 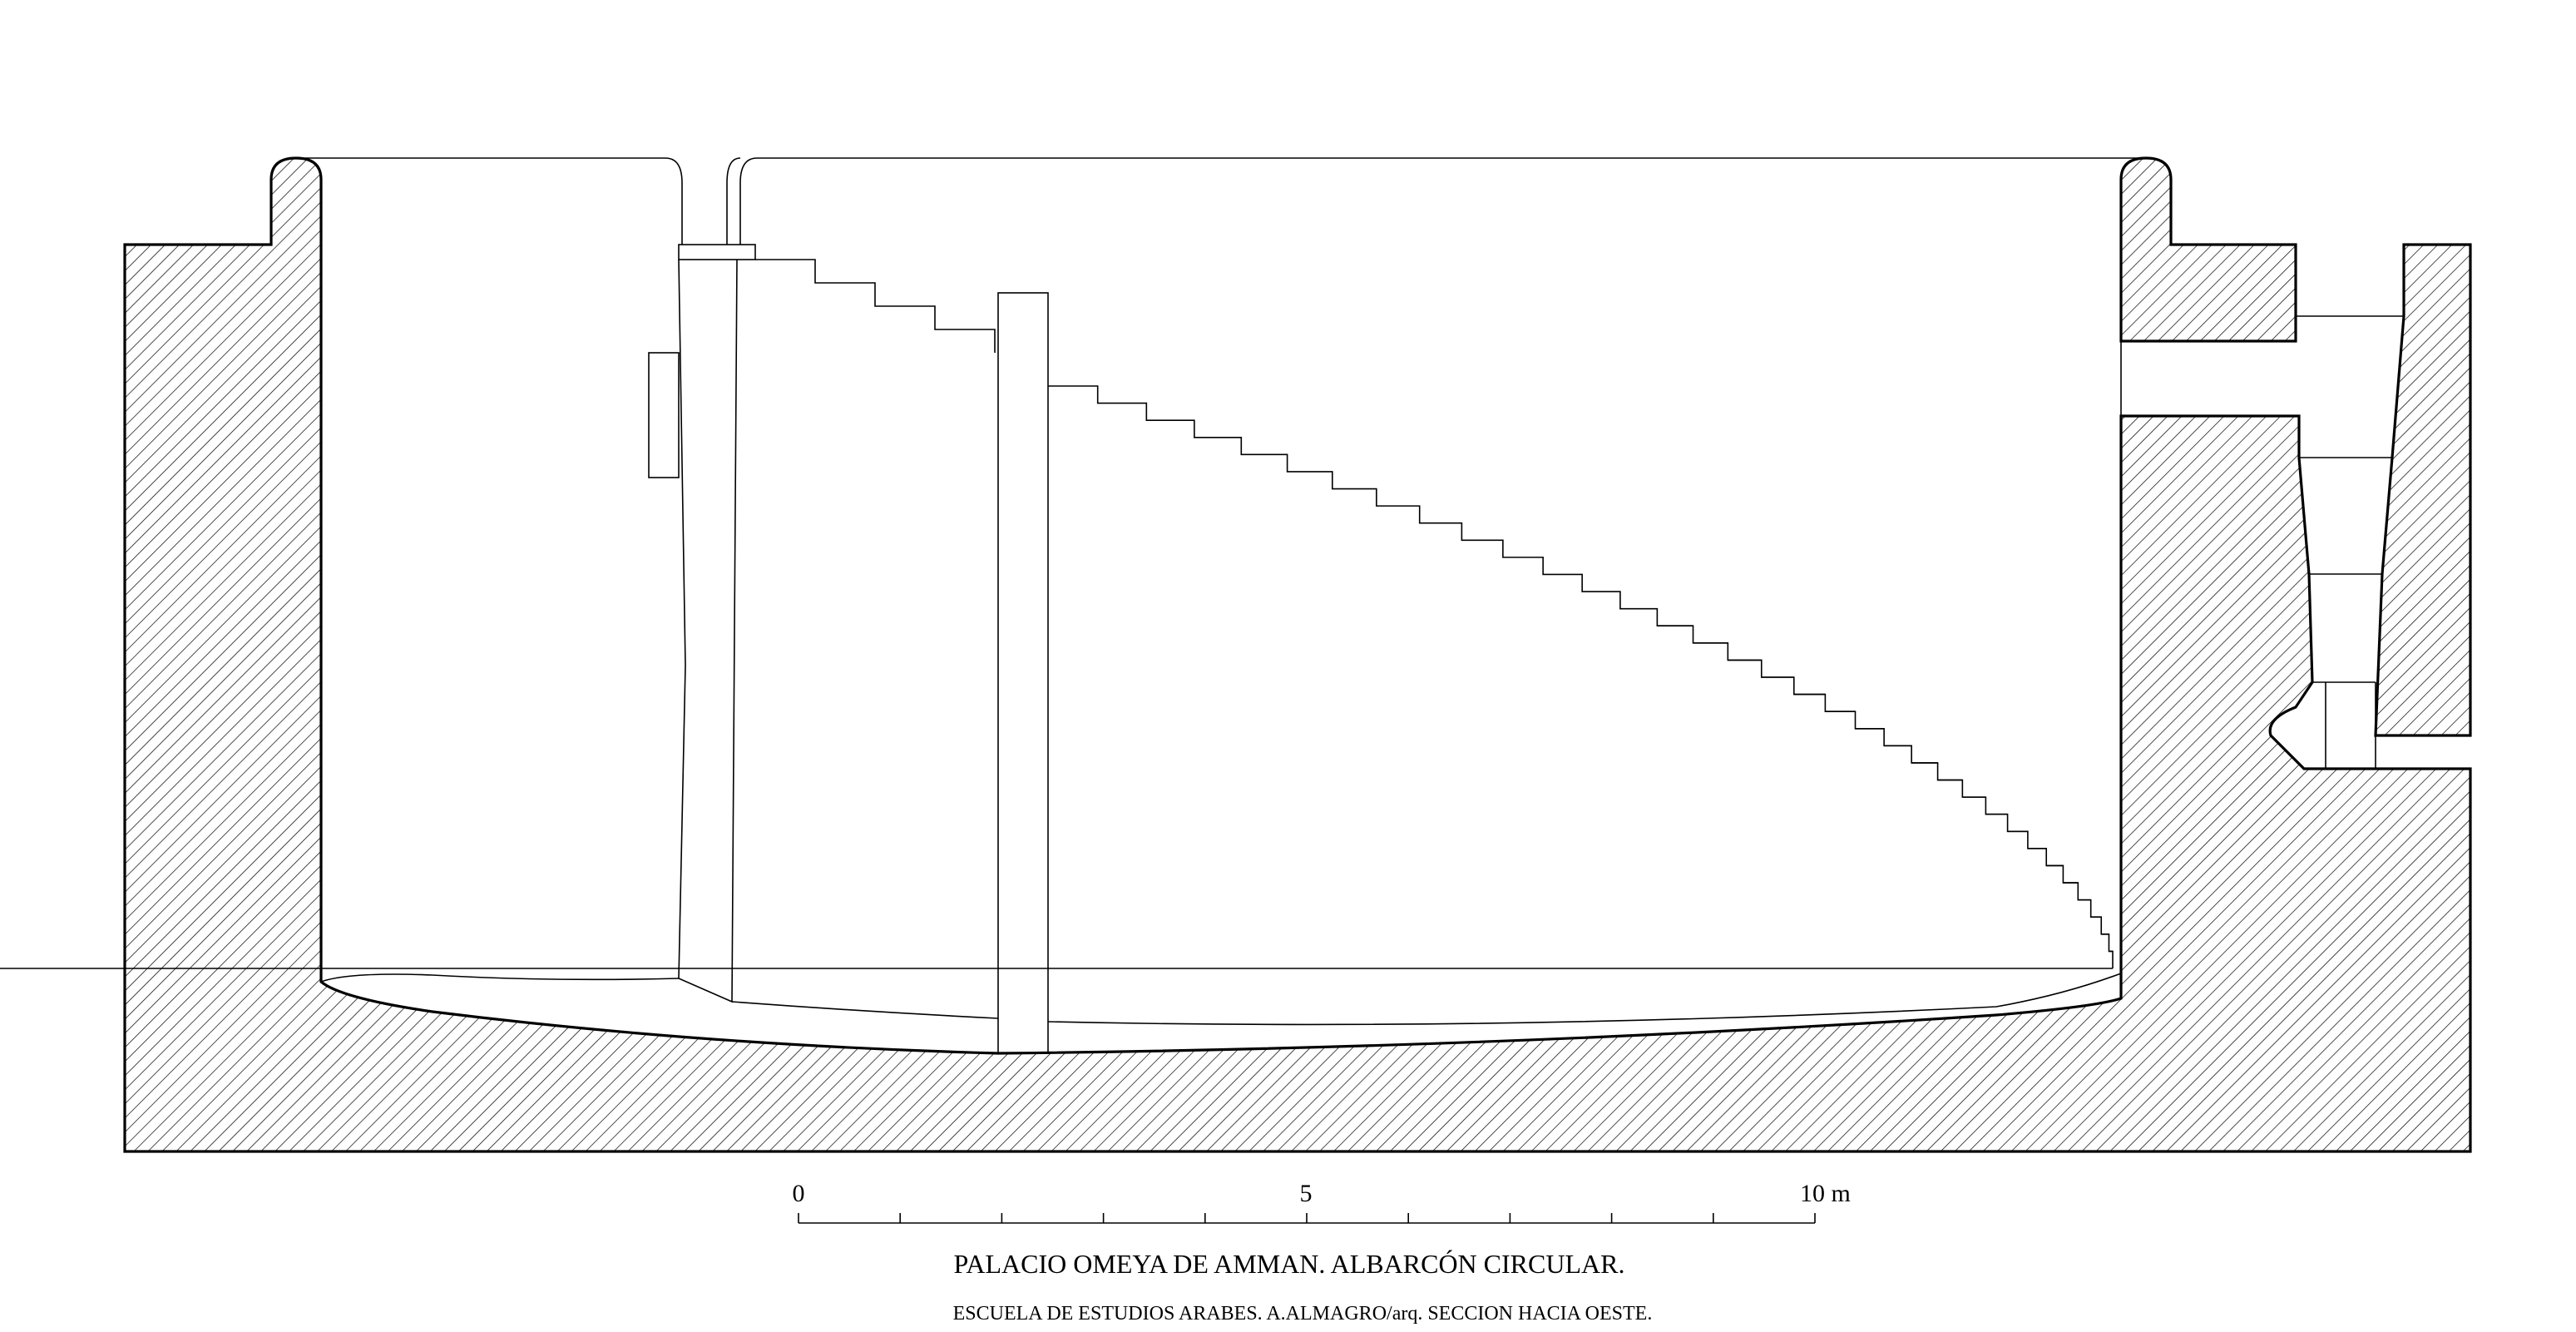 What do you see at coordinates (799, 1193) in the screenshot?
I see `scale-label: 0` at bounding box center [799, 1193].